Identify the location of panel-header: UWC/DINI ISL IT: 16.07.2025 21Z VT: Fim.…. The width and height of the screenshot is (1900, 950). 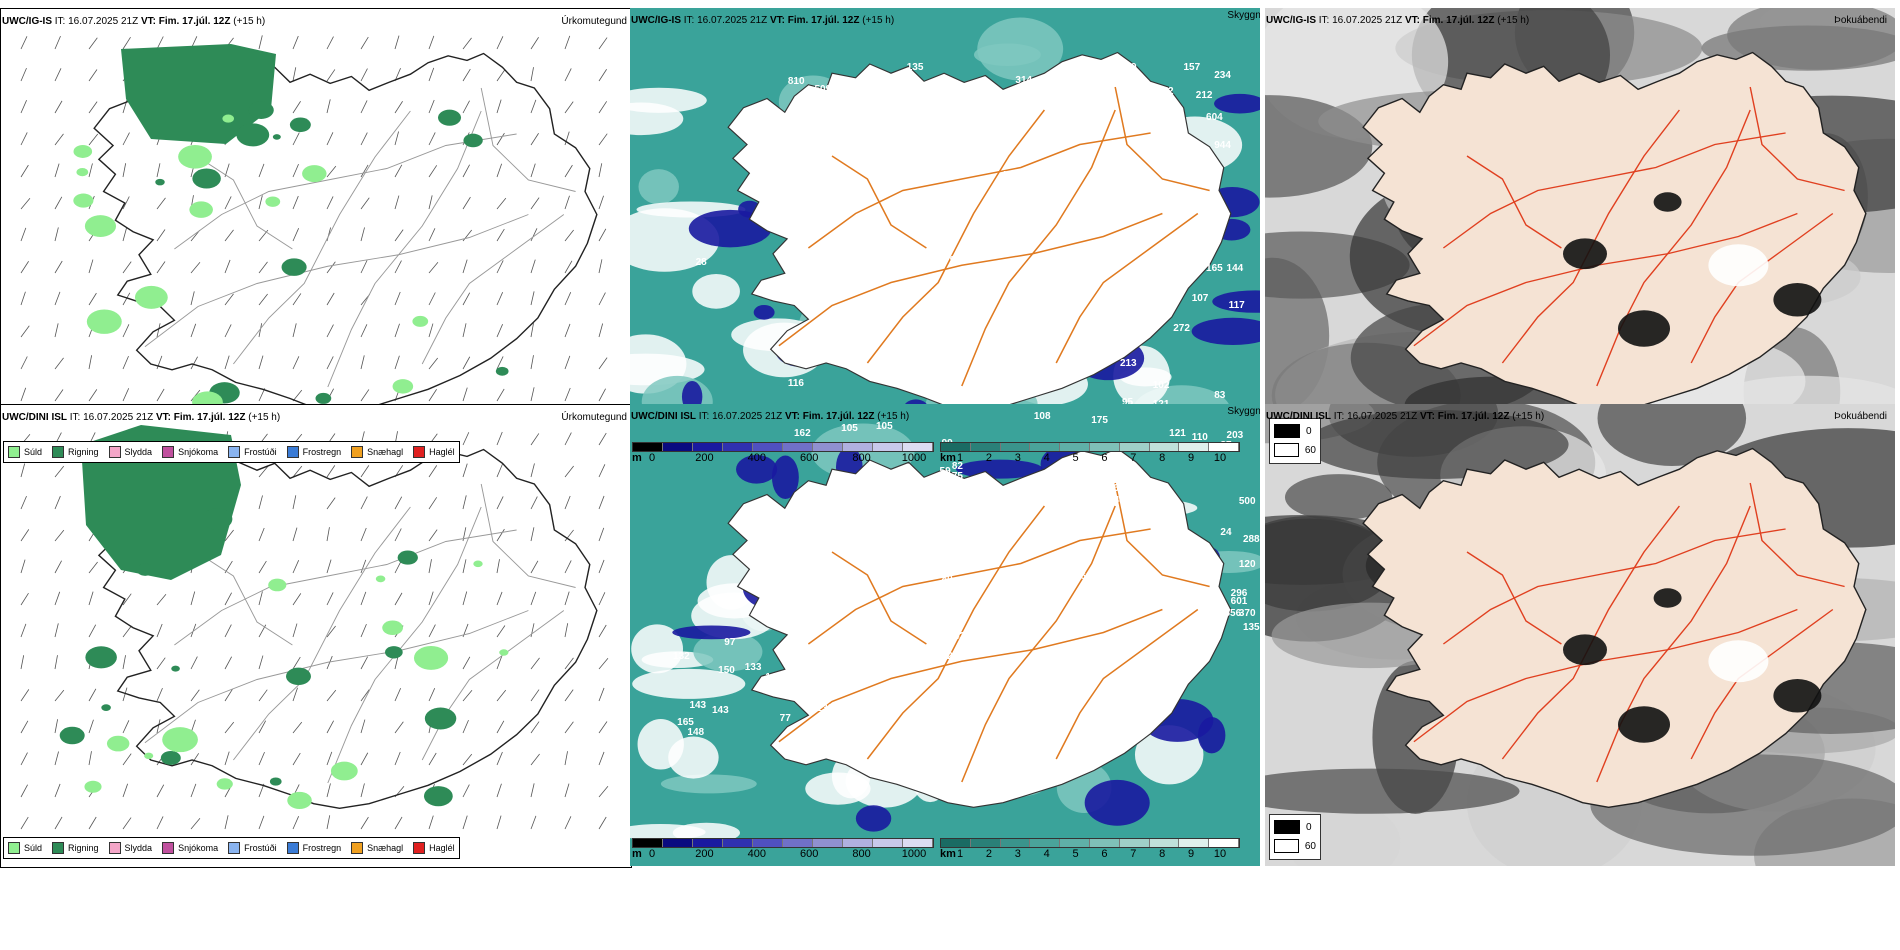
(141, 417).